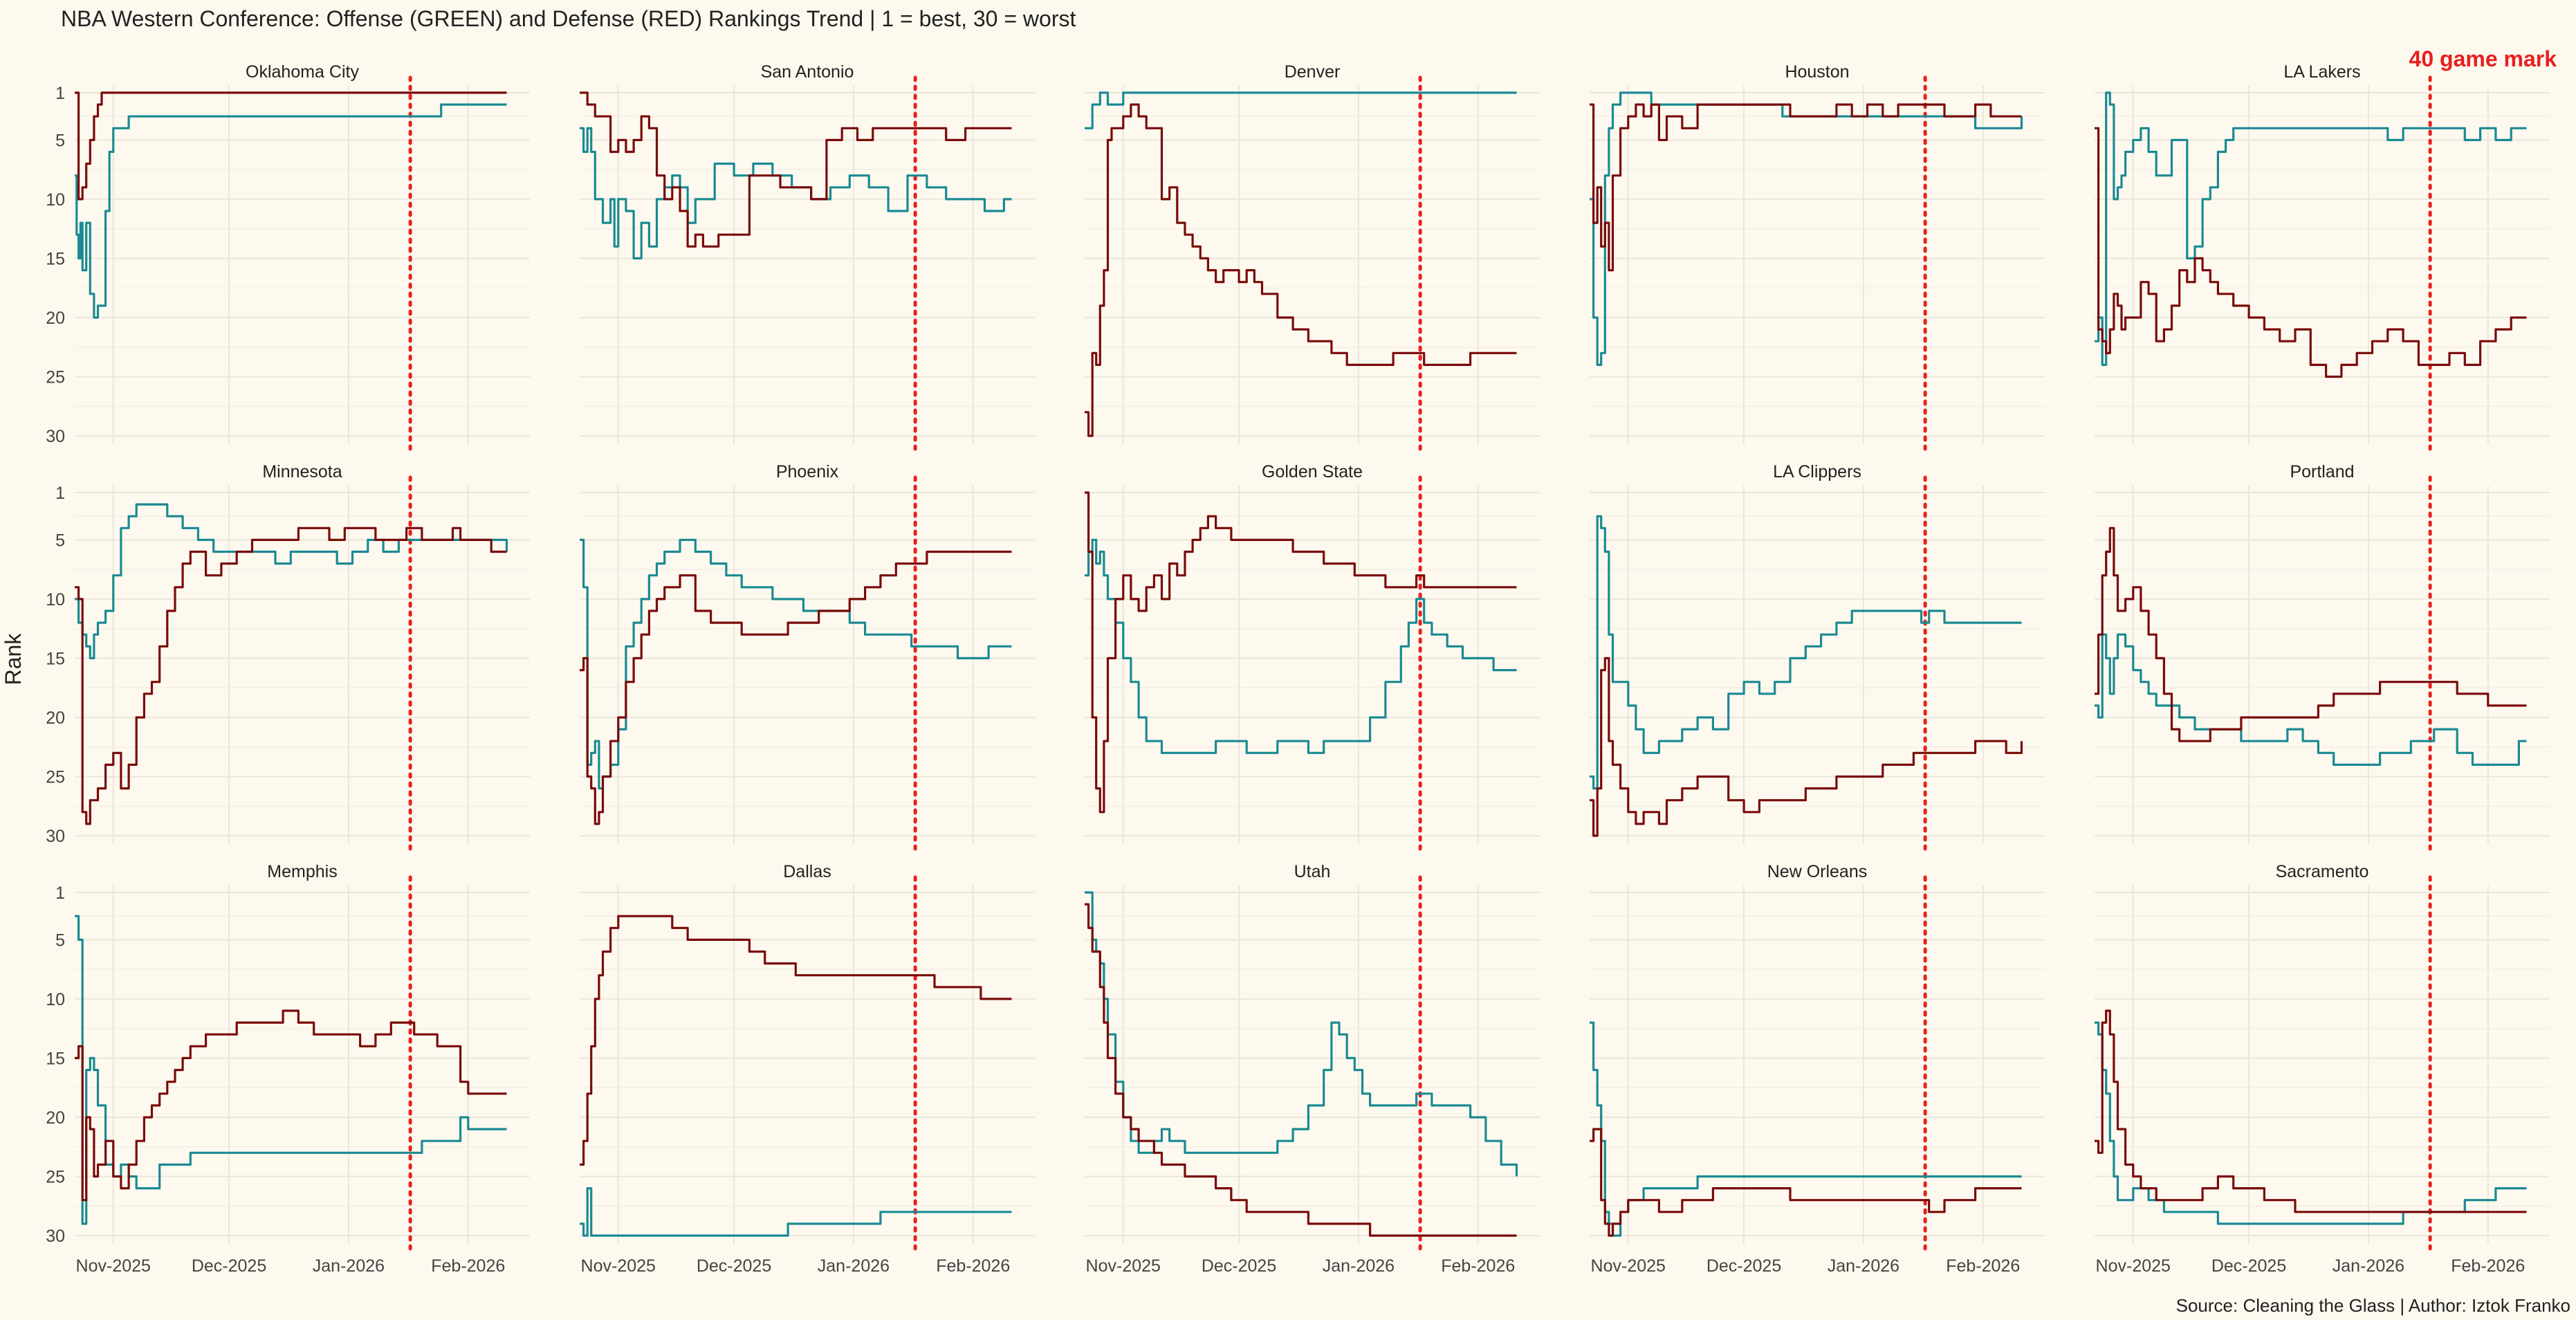 This screenshot has height=1320, width=2576. What do you see at coordinates (13, 659) in the screenshot?
I see `y-axis-label: Rank` at bounding box center [13, 659].